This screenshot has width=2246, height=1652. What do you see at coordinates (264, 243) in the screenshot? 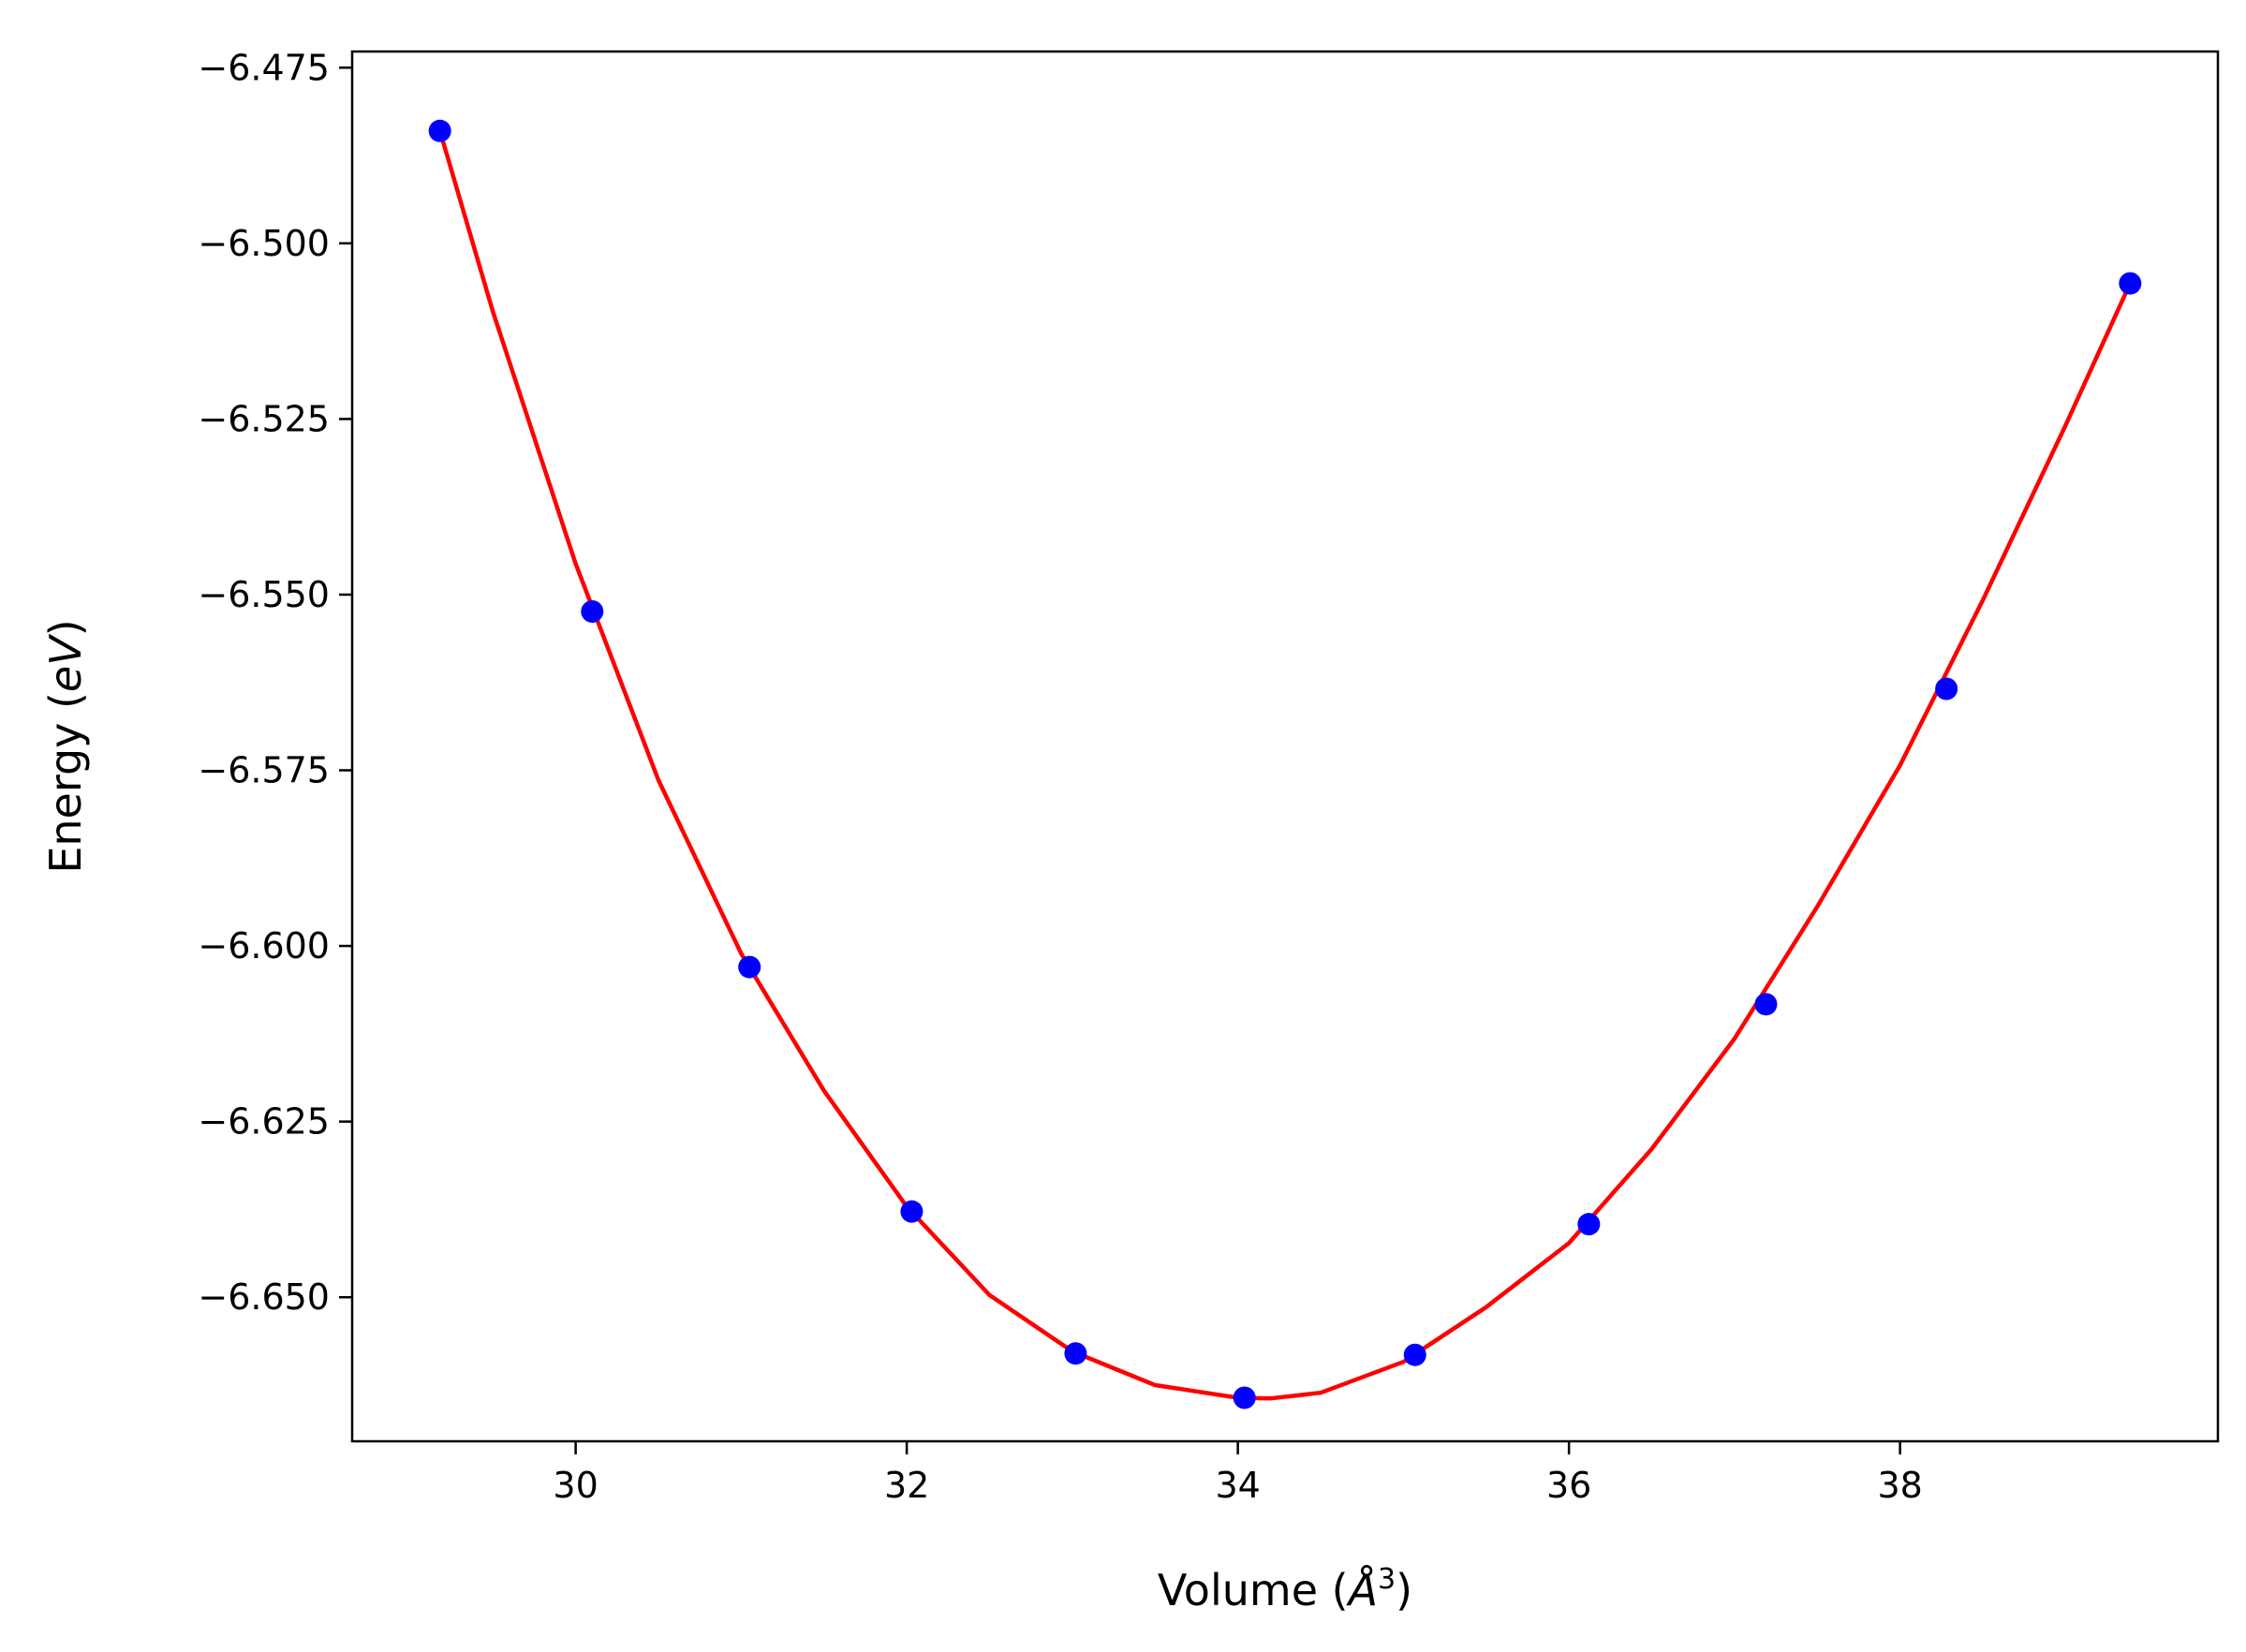
I see `y-tick-label: −6.500` at bounding box center [264, 243].